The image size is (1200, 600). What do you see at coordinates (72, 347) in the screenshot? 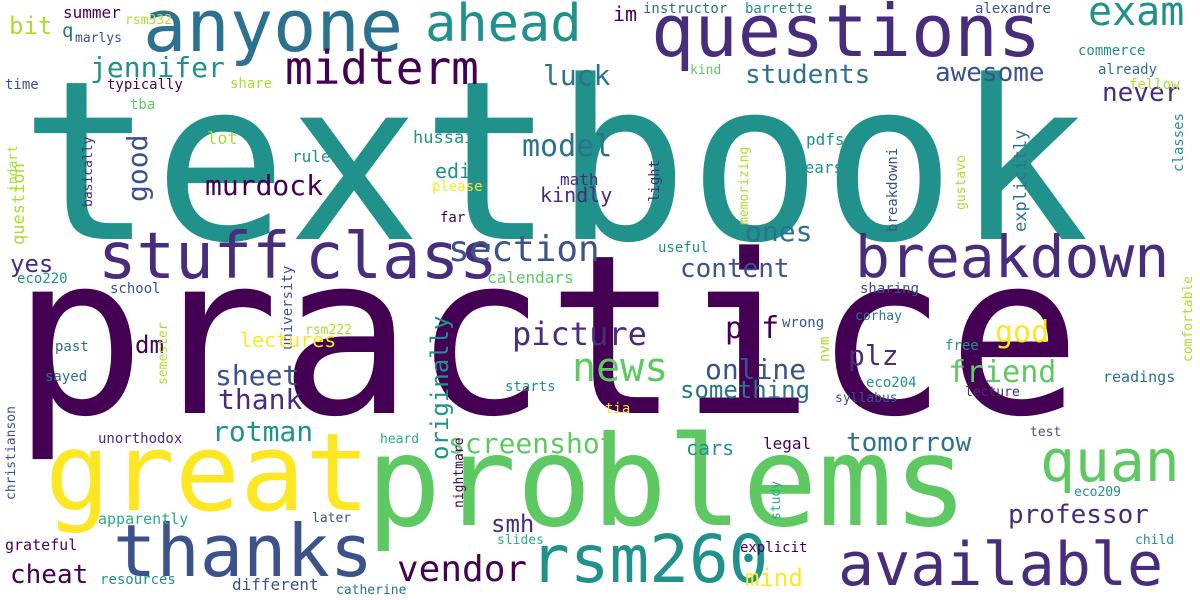
I see `word: past` at bounding box center [72, 347].